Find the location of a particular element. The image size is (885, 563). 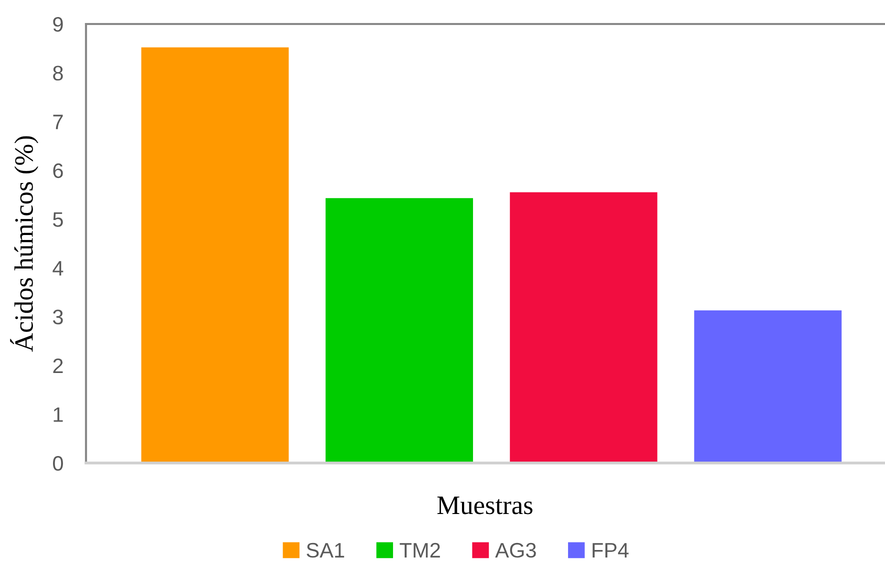

legend-label: SA1 is located at coordinates (325, 550).